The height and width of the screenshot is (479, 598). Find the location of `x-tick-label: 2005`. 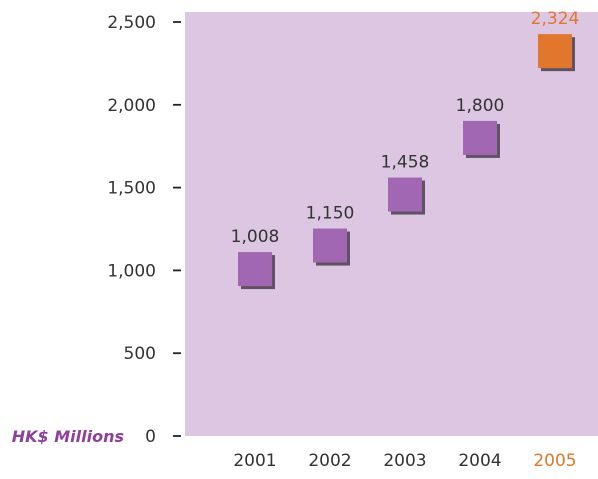

x-tick-label: 2005 is located at coordinates (554, 461).